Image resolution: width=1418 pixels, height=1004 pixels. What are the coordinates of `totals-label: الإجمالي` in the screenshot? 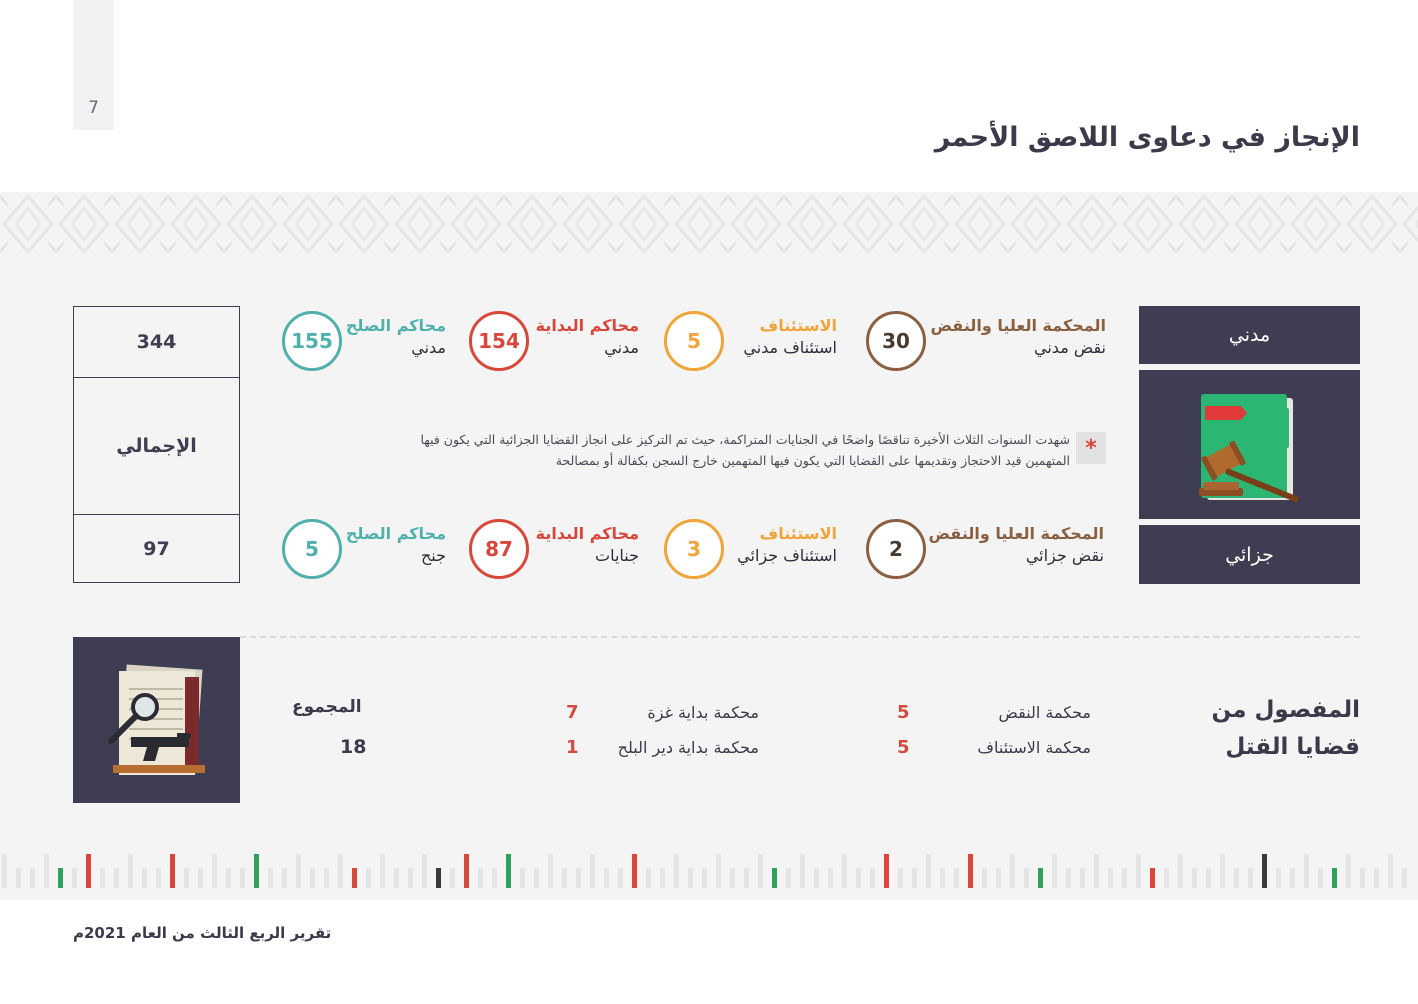 It's located at (156, 446).